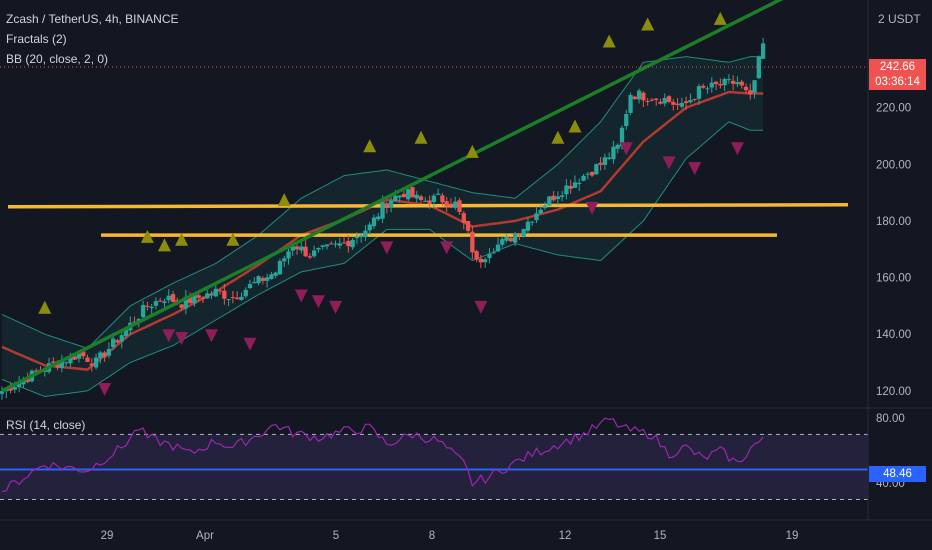 The image size is (932, 550). What do you see at coordinates (36, 39) in the screenshot?
I see `fractals-legend: Fractals (2)` at bounding box center [36, 39].